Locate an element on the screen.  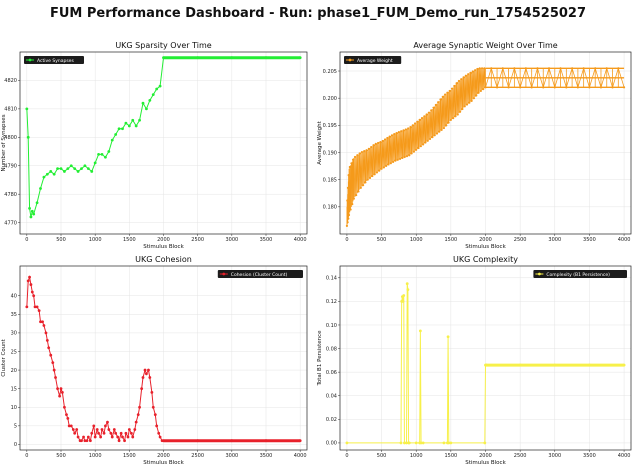
y-tick-label: 30 is located at coordinates (14, 334).